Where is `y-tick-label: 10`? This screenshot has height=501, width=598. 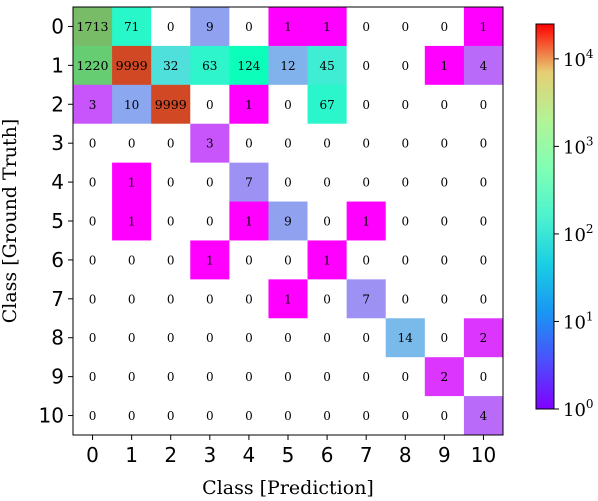 y-tick-label: 10 is located at coordinates (51, 416).